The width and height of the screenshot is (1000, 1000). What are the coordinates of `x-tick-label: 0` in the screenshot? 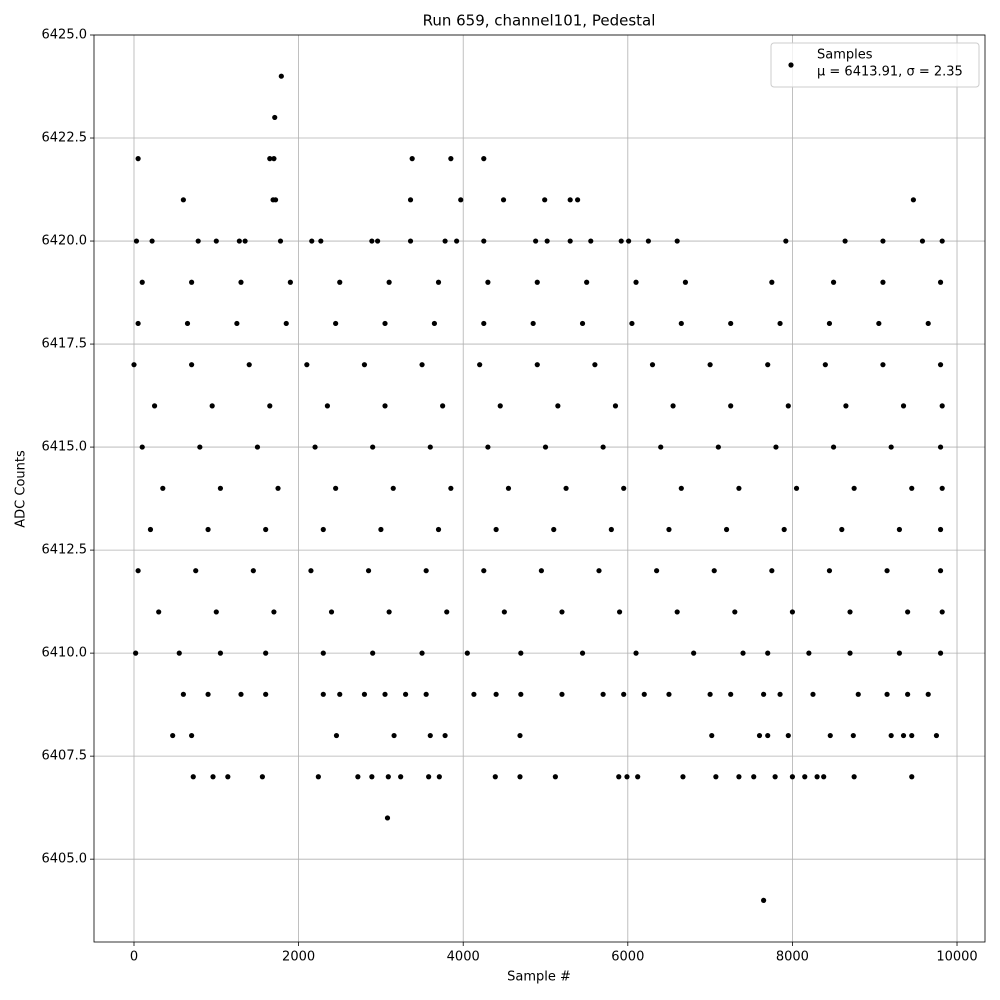 It's located at (134, 957).